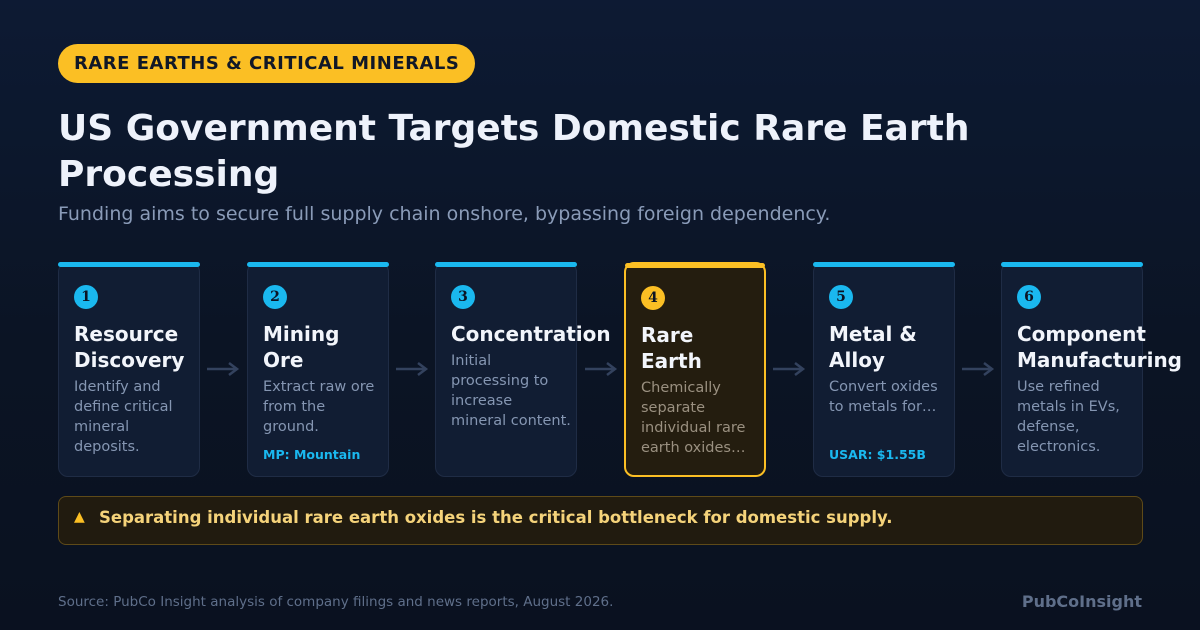  What do you see at coordinates (312, 454) in the screenshot?
I see `step-note: MP: Mountain` at bounding box center [312, 454].